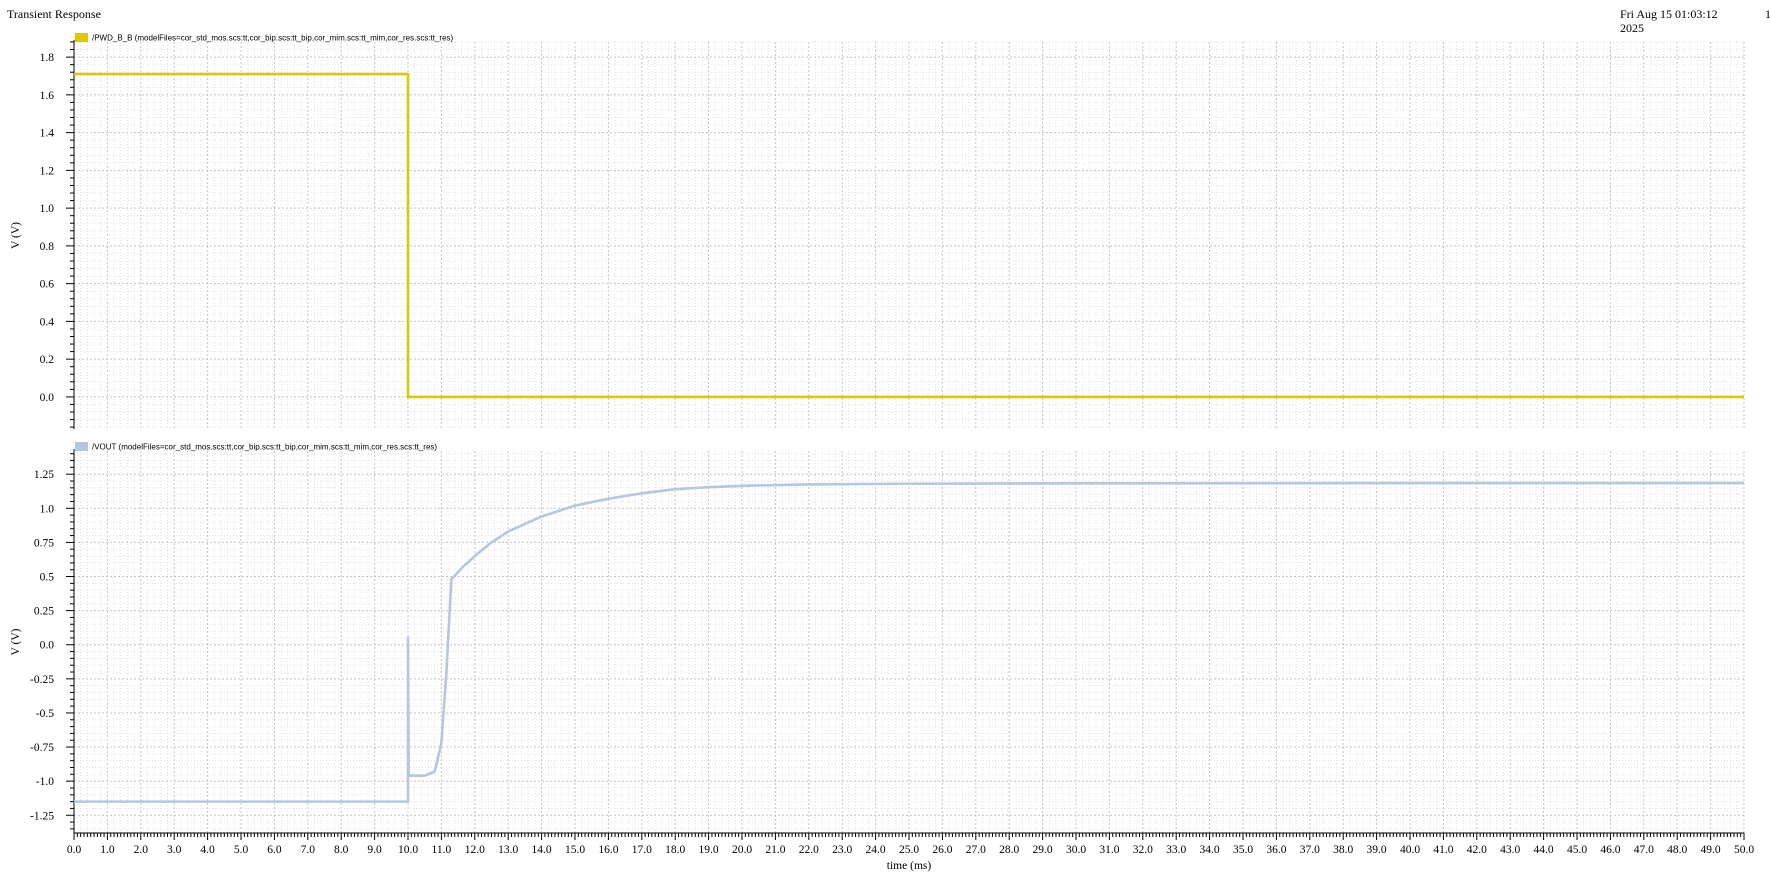  Describe the element at coordinates (542, 850) in the screenshot. I see `x-tick-label: 14.0` at that location.